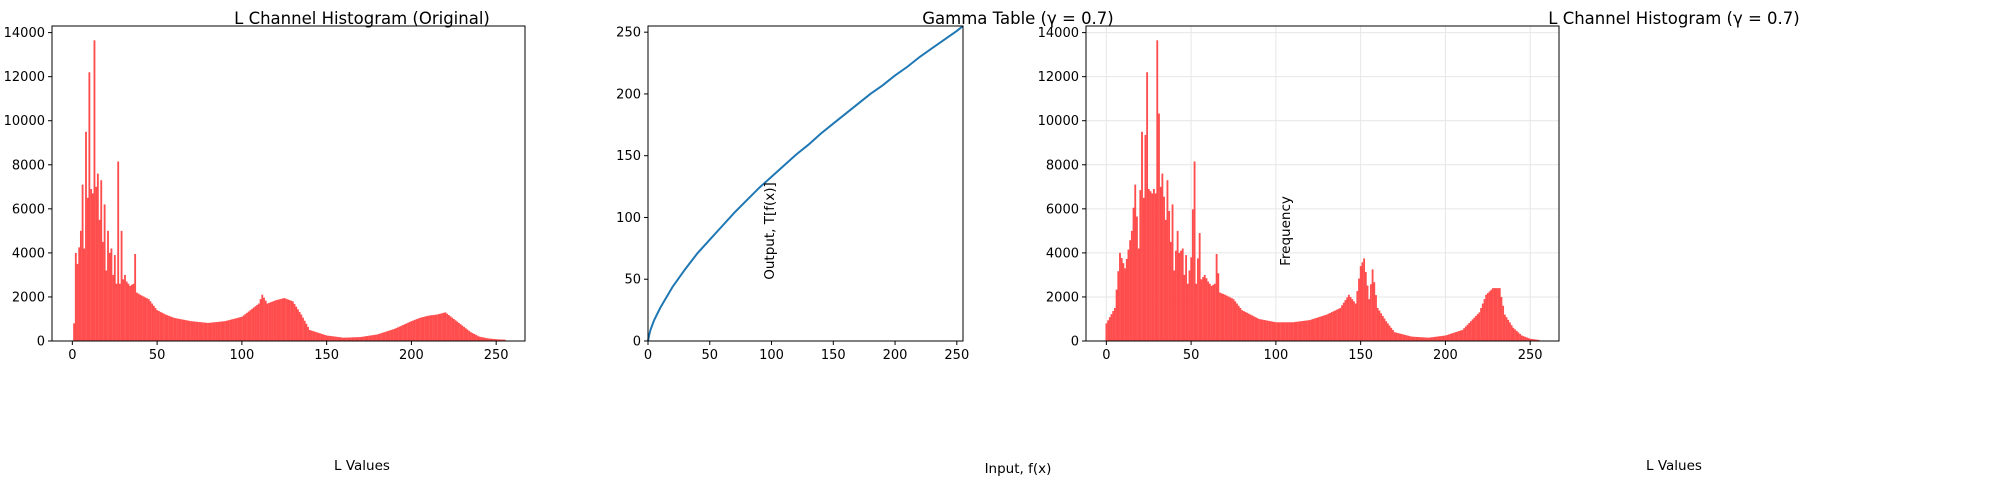 This screenshot has height=490, width=1990. I want to click on x-tick-label: 200, so click(895, 355).